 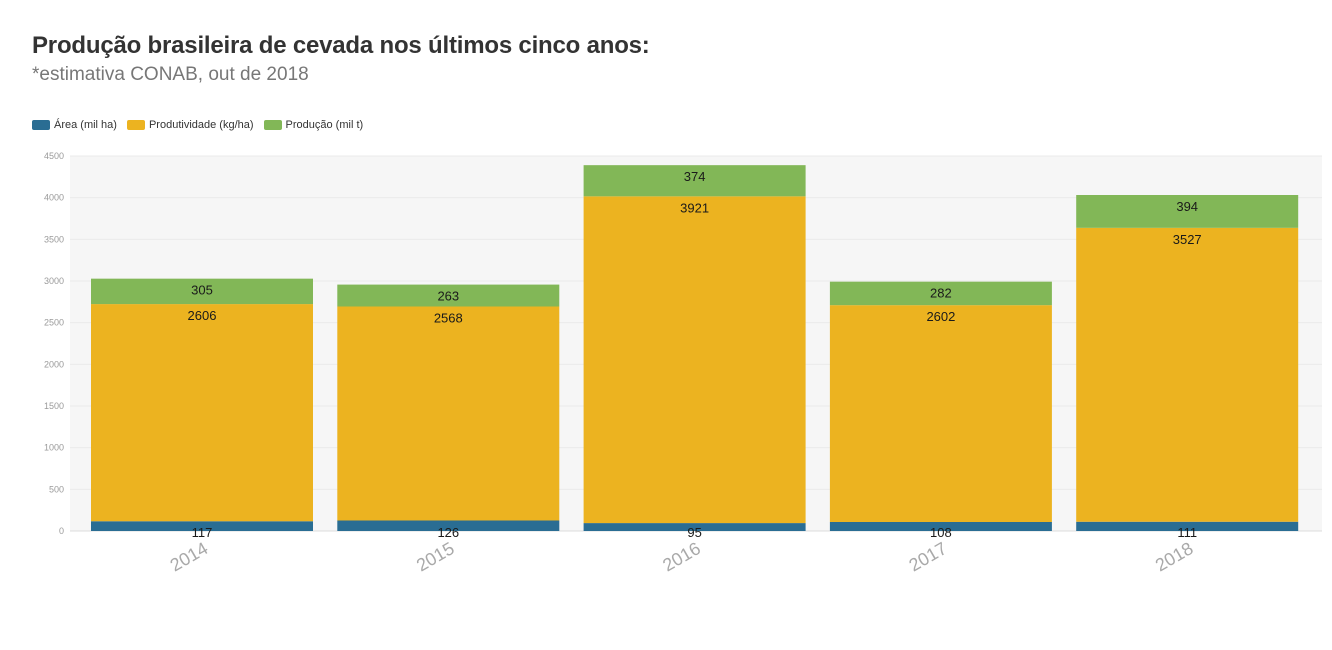 I want to click on y-tick-label: 2000, so click(x=54, y=364).